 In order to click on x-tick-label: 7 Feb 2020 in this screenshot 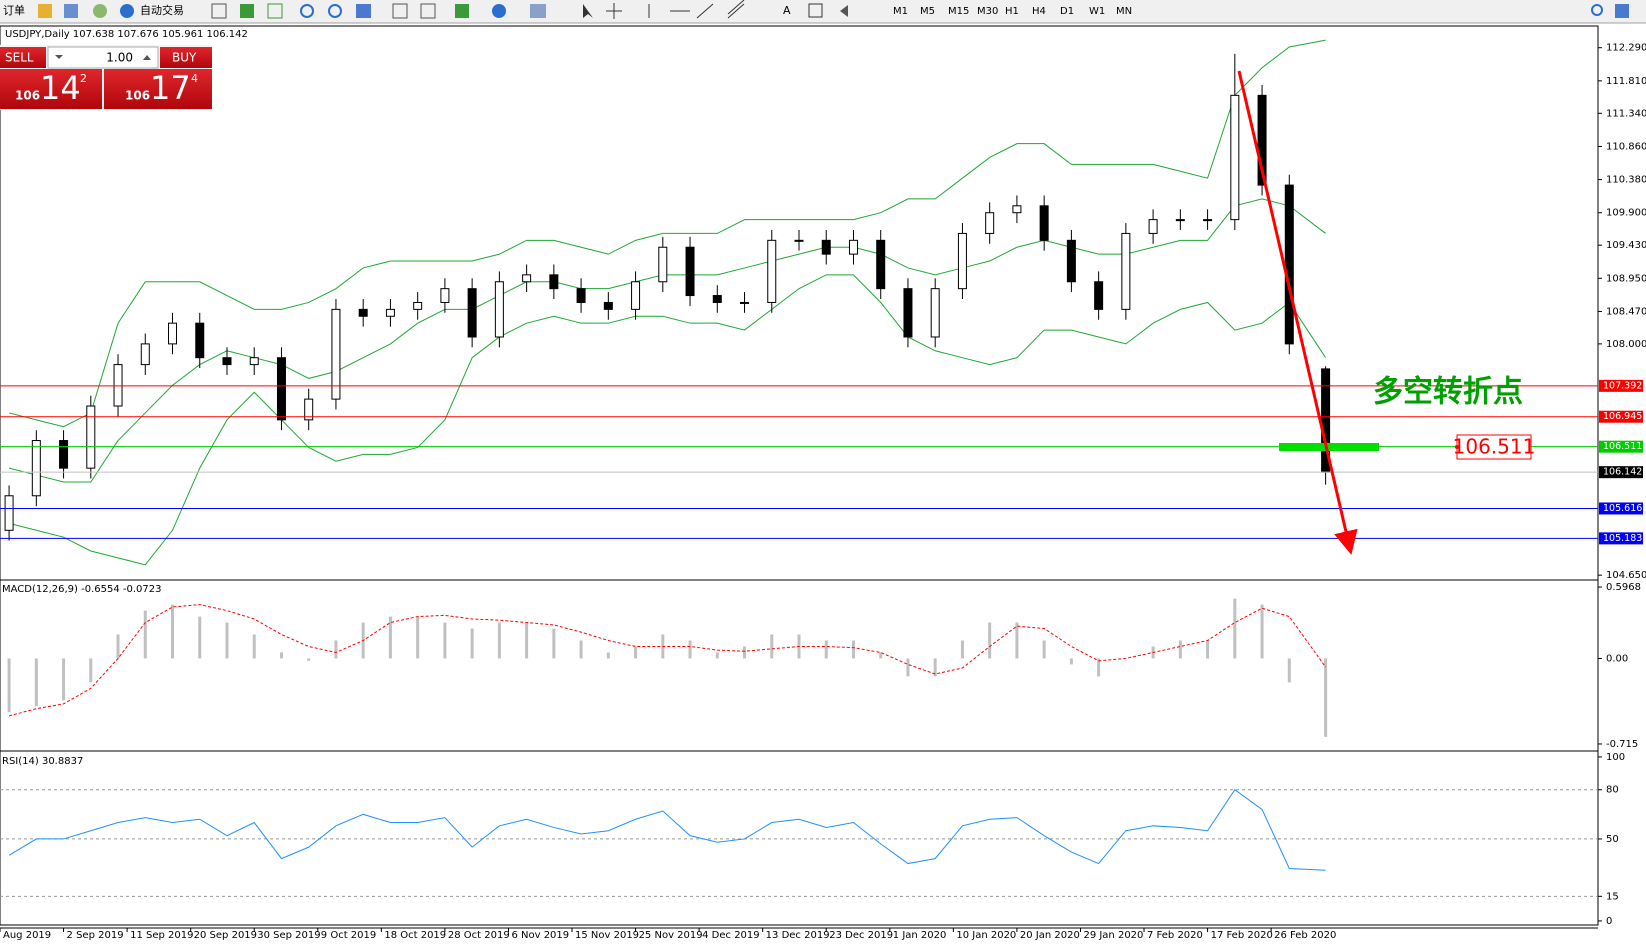, I will do `click(1175, 935)`.